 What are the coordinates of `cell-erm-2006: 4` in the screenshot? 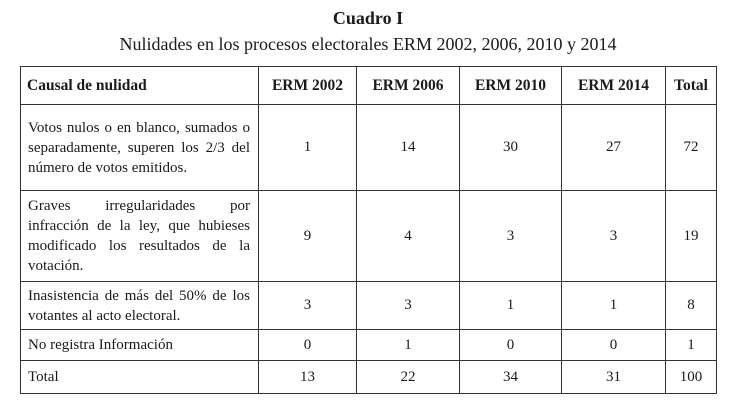 It's located at (408, 236).